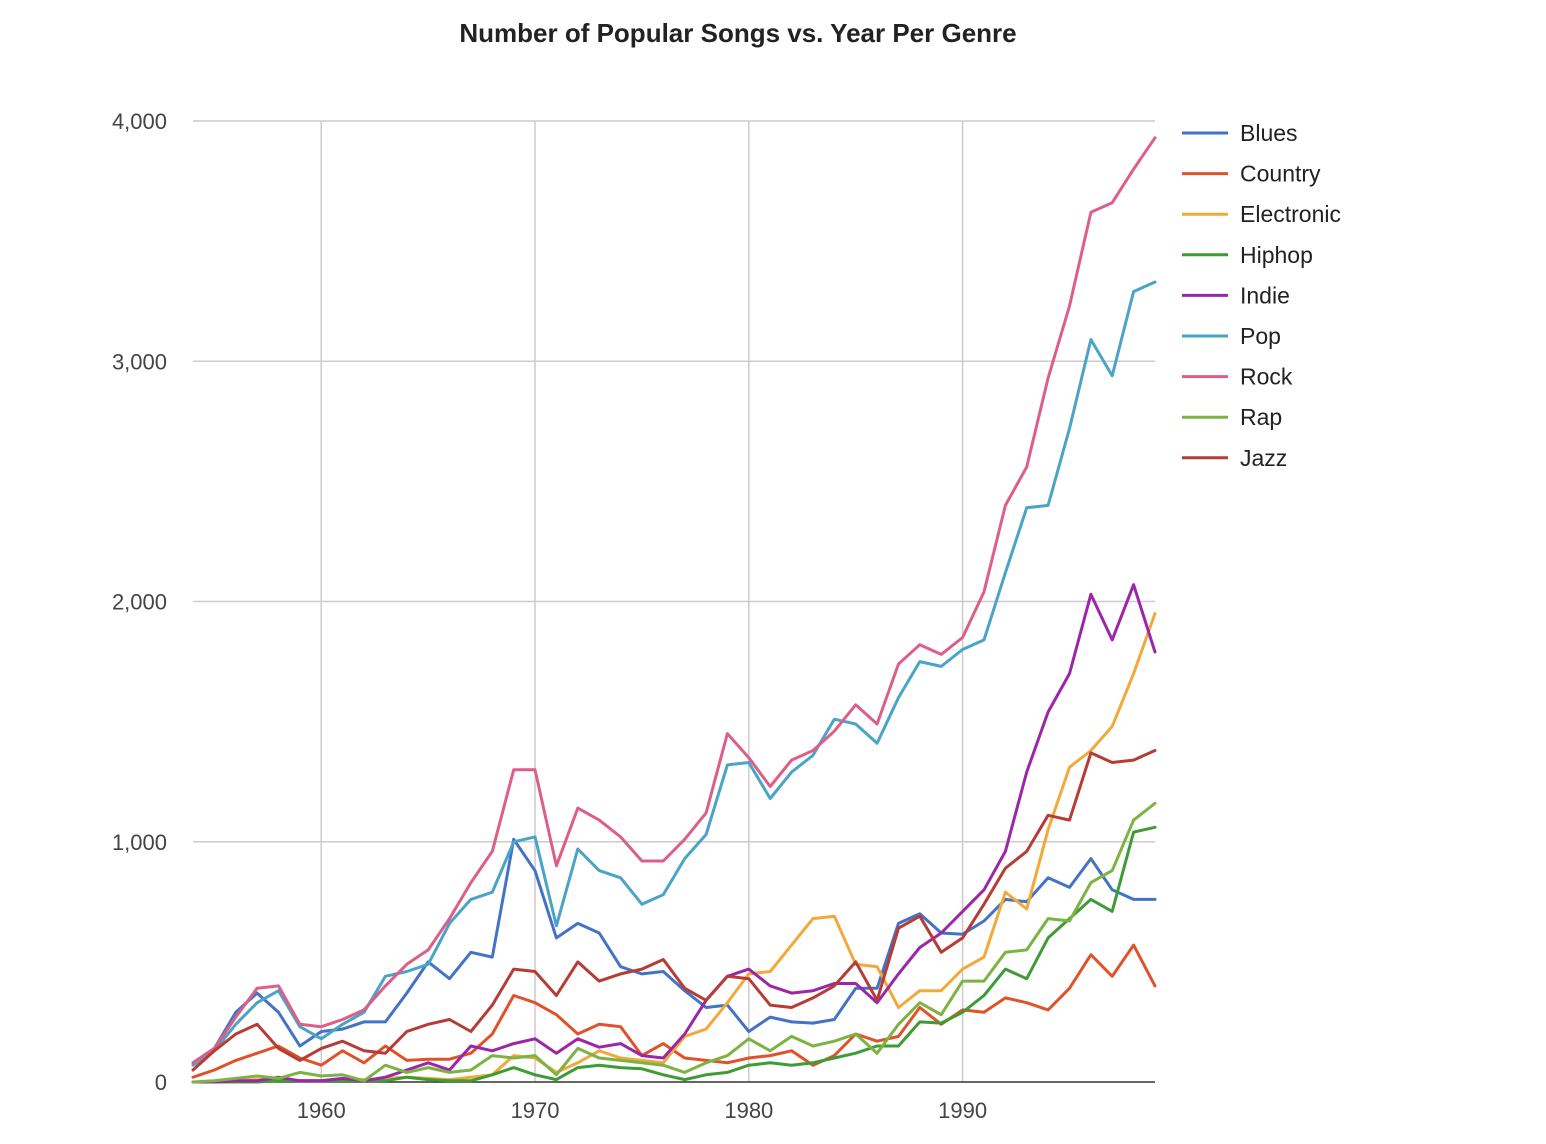 The image size is (1546, 1144). What do you see at coordinates (1261, 417) in the screenshot?
I see `legend-label: Rap` at bounding box center [1261, 417].